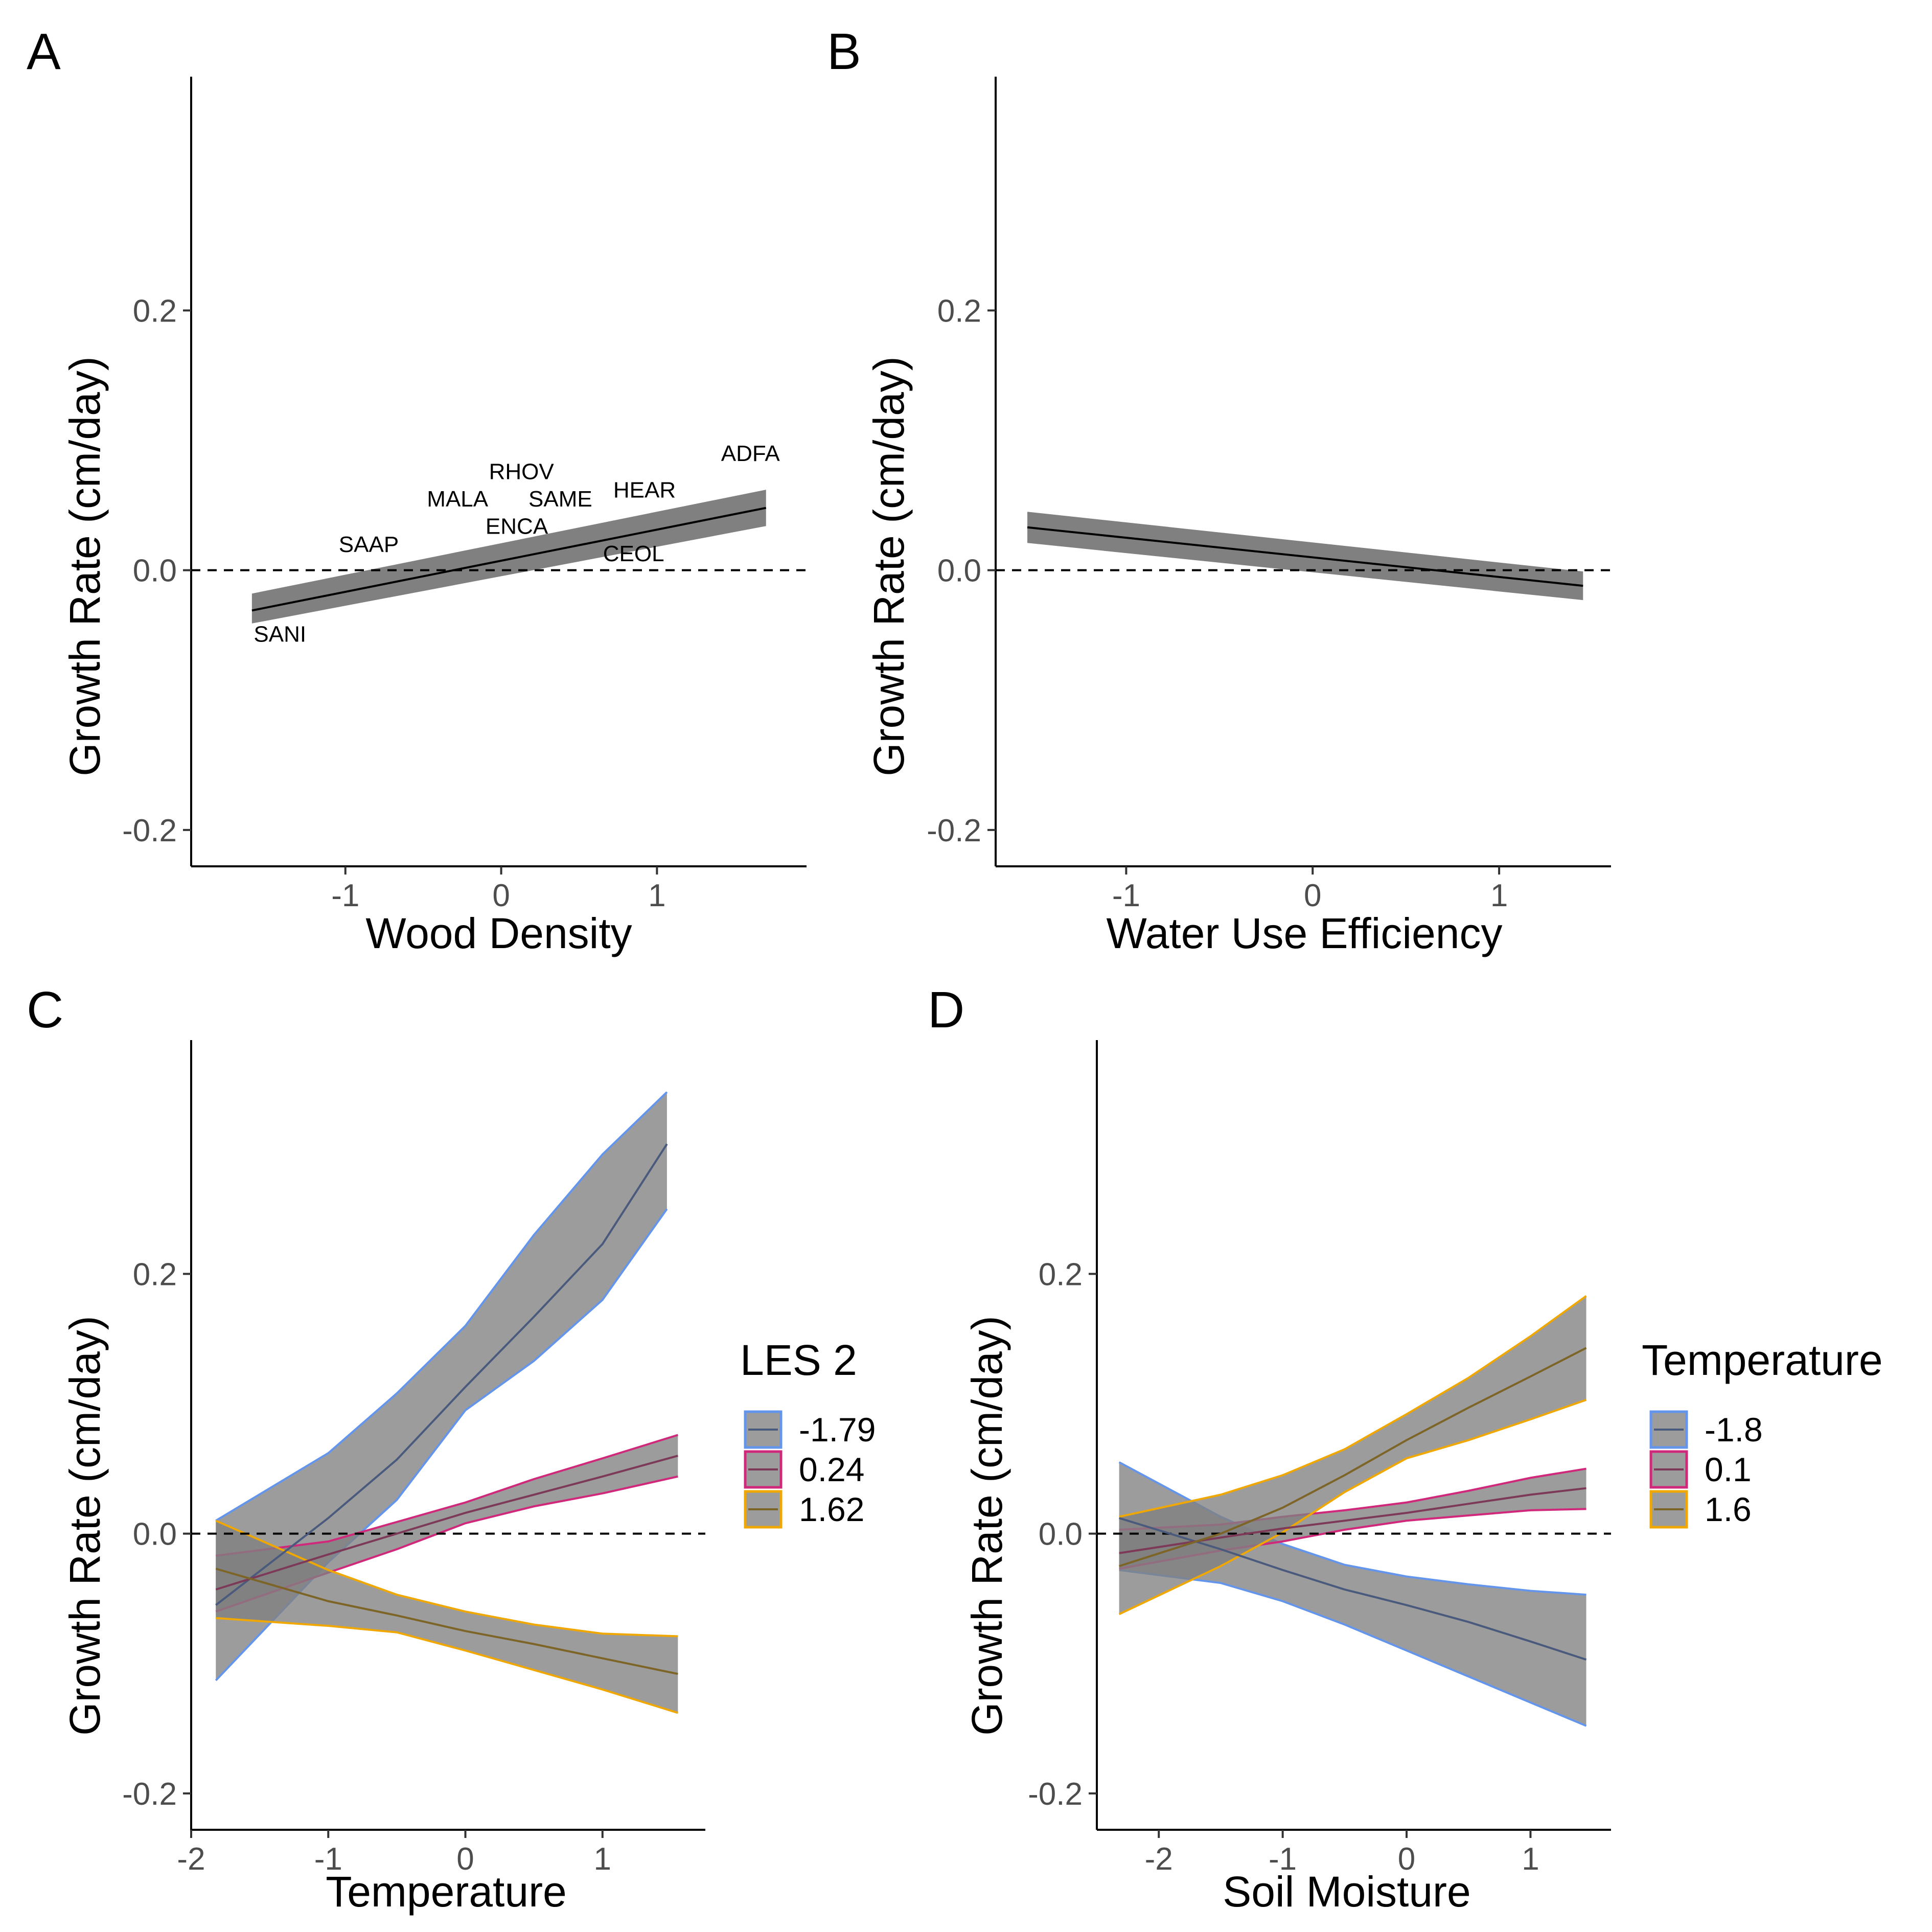 This screenshot has height=1932, width=1932. I want to click on ribbon-upper-edge-0.24, so click(447, 1495).